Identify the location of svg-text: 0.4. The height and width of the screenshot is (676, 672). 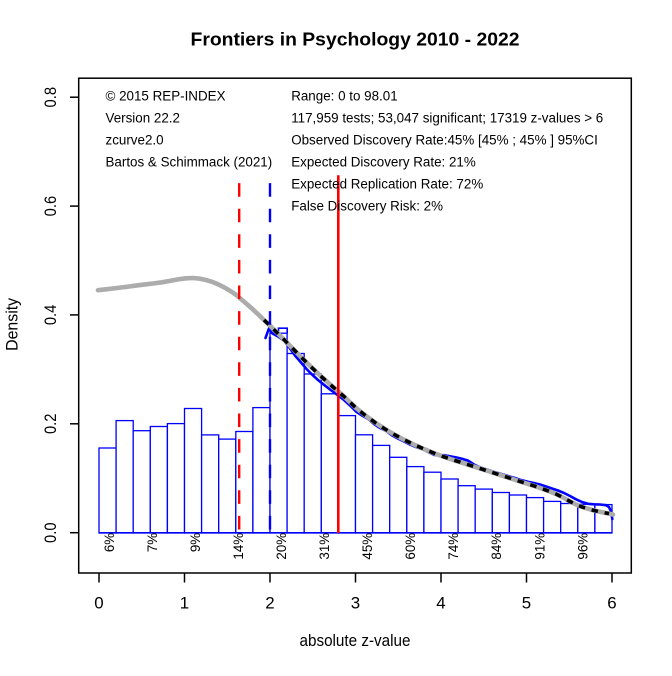
(50, 315).